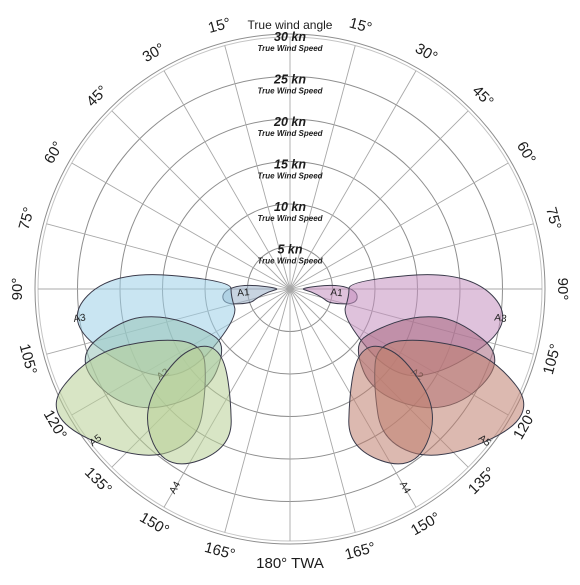 The image size is (580, 585). What do you see at coordinates (290, 25) in the screenshot?
I see `chart-title: True wind angle` at bounding box center [290, 25].